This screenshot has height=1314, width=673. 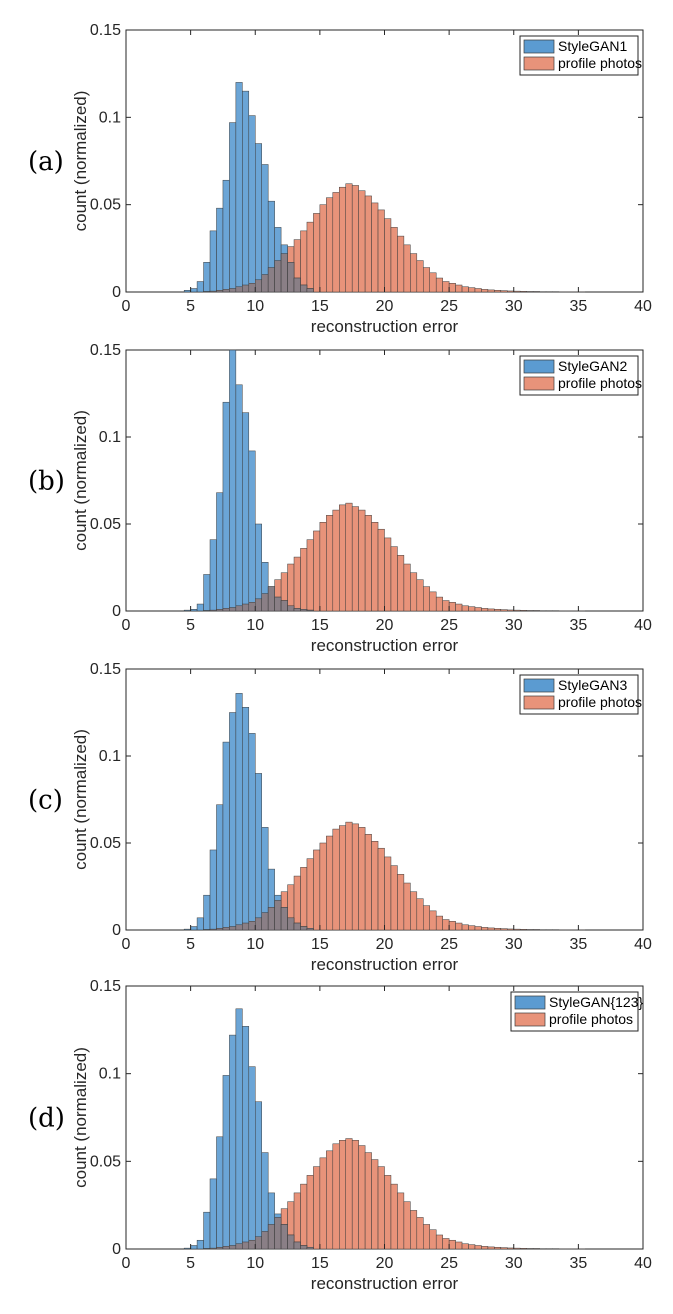 What do you see at coordinates (46, 162) in the screenshot?
I see `panel-label: (a)` at bounding box center [46, 162].